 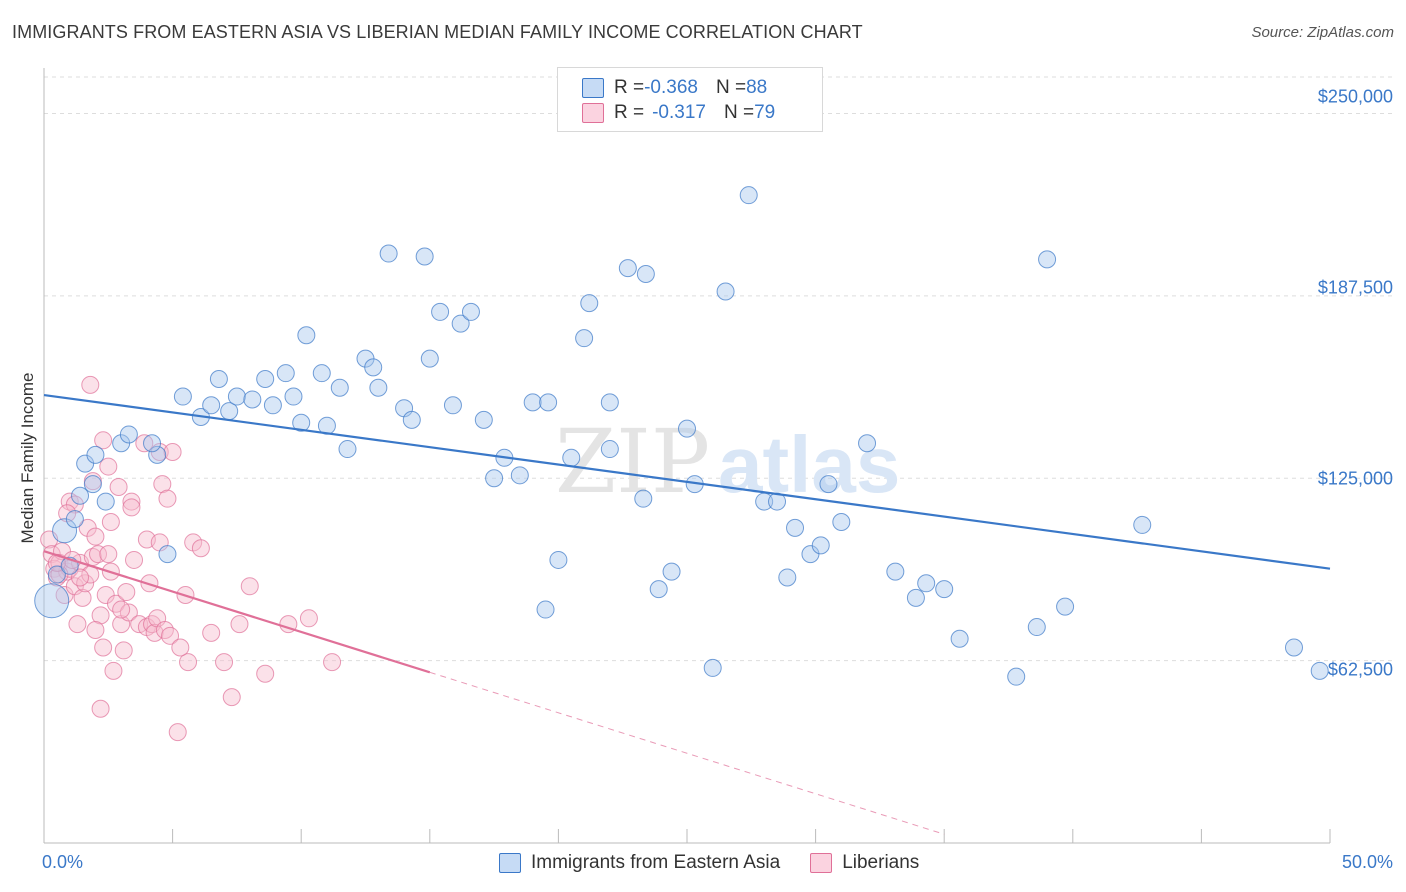 I want to click on legend-row-liberians: R = -0.317 N = 79, so click(x=678, y=113).